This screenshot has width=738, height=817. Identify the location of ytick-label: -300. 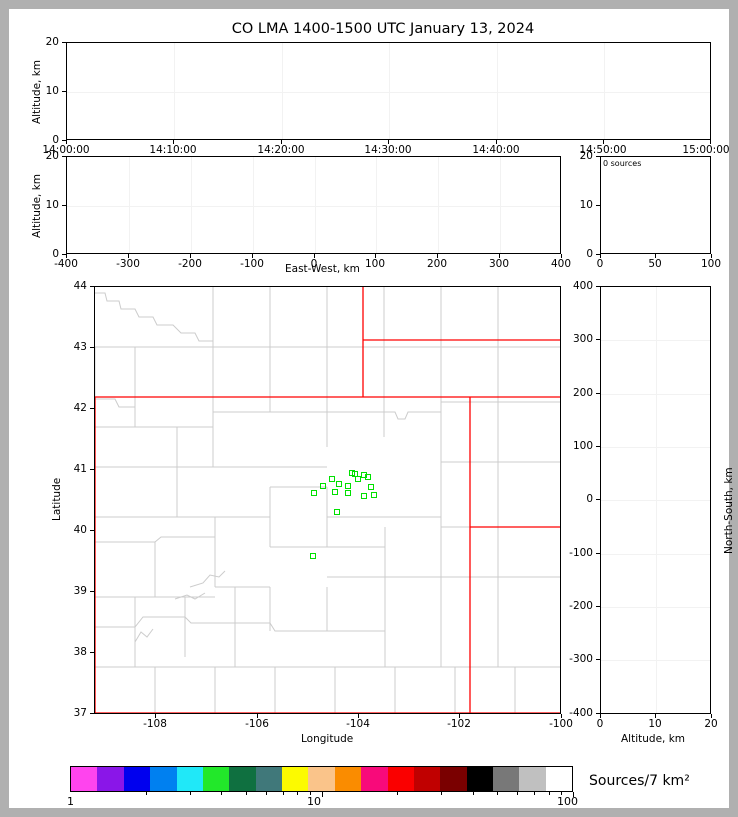
(581, 659).